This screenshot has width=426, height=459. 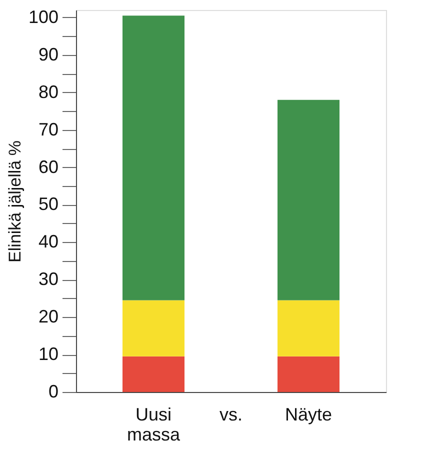 What do you see at coordinates (48, 354) in the screenshot?
I see `y-tick-label: 10` at bounding box center [48, 354].